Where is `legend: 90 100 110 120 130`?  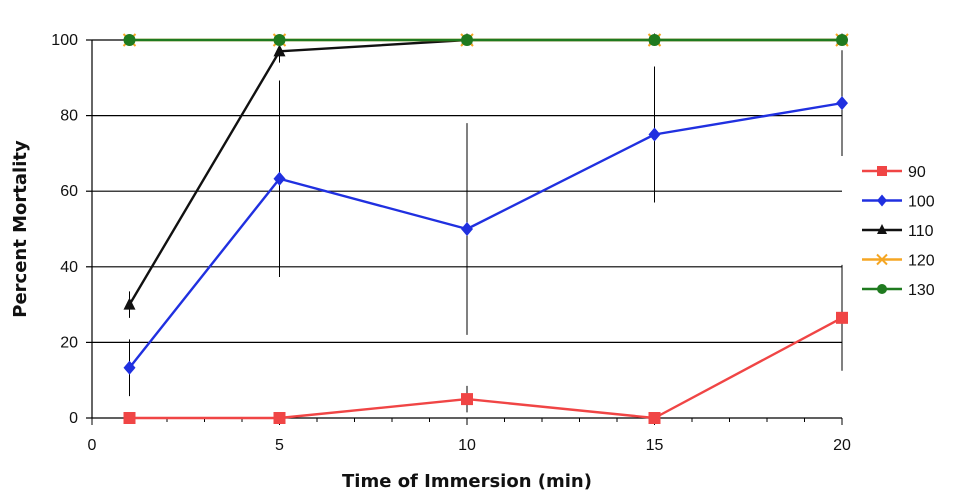
legend: 90 100 110 120 130 is located at coordinates (898, 231).